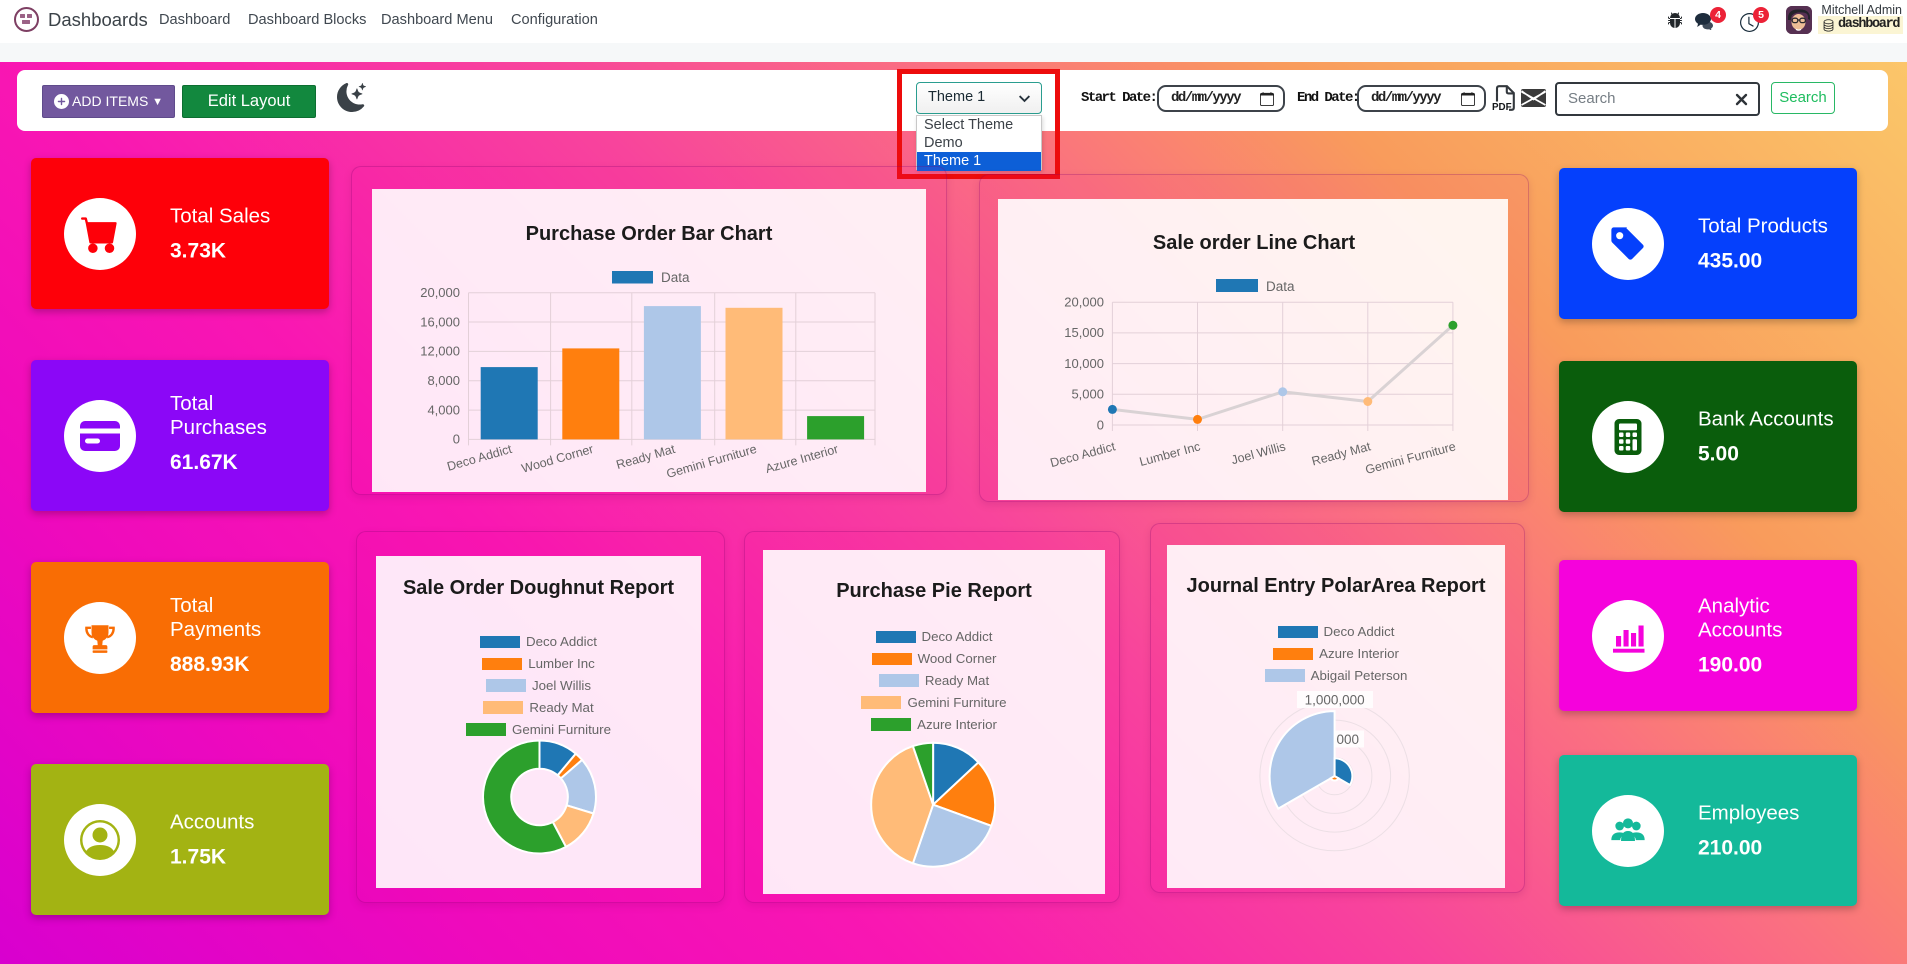  Describe the element at coordinates (440, 321) in the screenshot. I see `svg-text: 16,000` at that location.